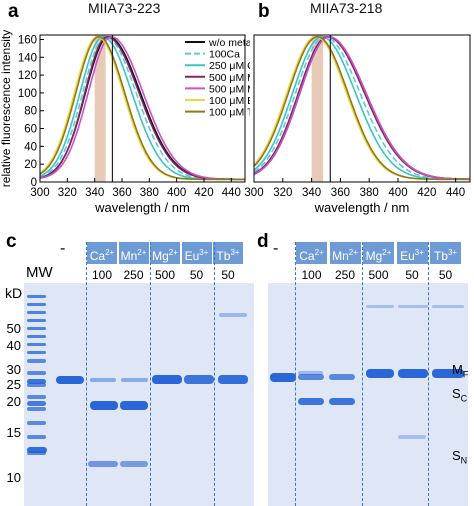 This screenshot has width=474, height=506. I want to click on mw-mark: 10, so click(13, 477).